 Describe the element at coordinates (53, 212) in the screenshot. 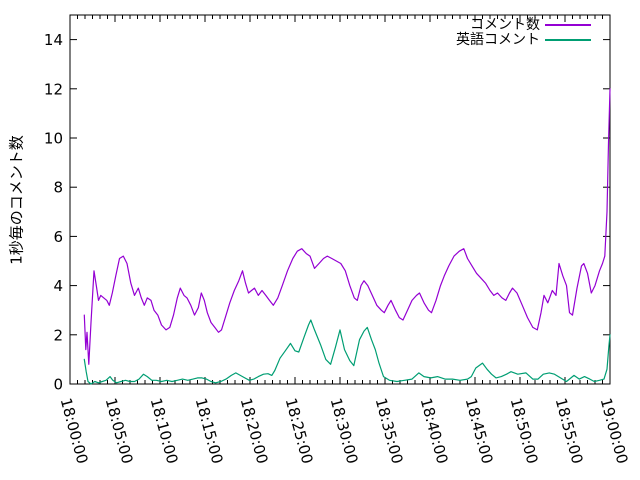

I see `y-axis-tick-labels: 0 2 4 6 8 10 12 14` at that location.